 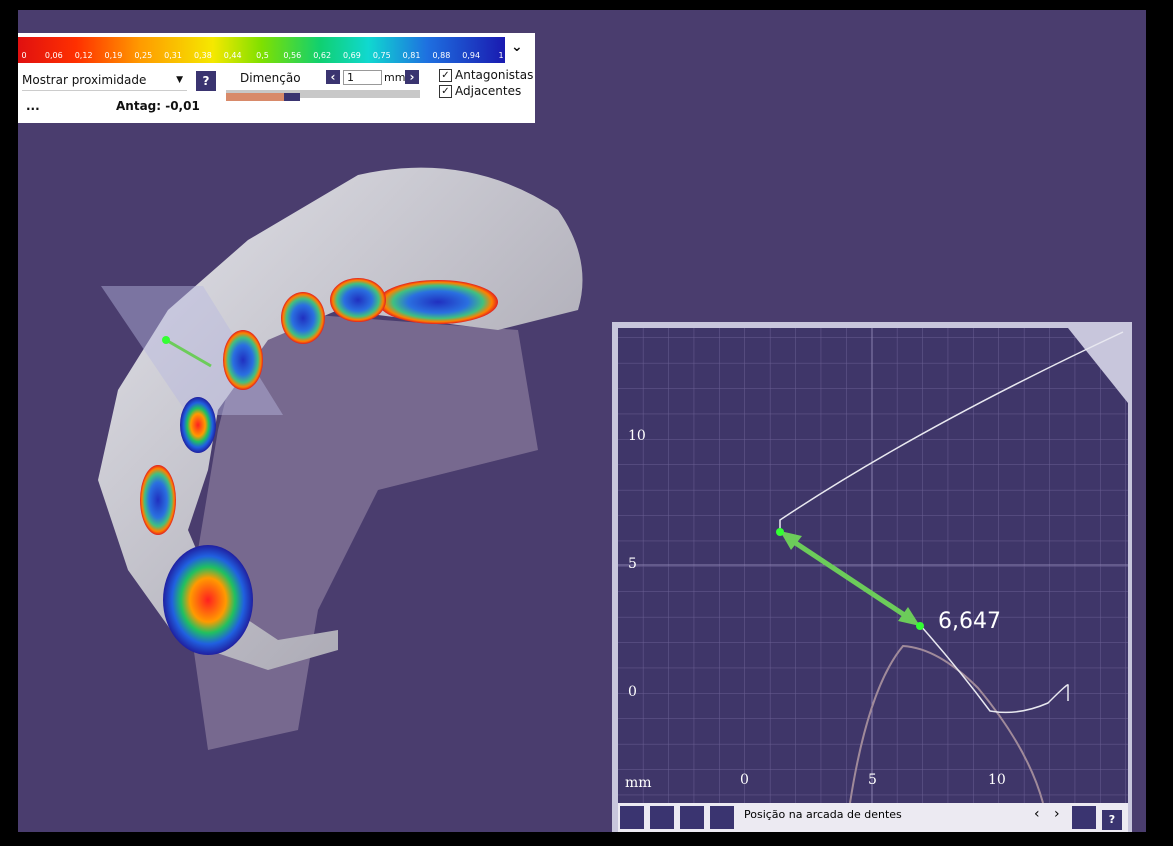 I want to click on scale-label: 0,88, so click(x=441, y=55).